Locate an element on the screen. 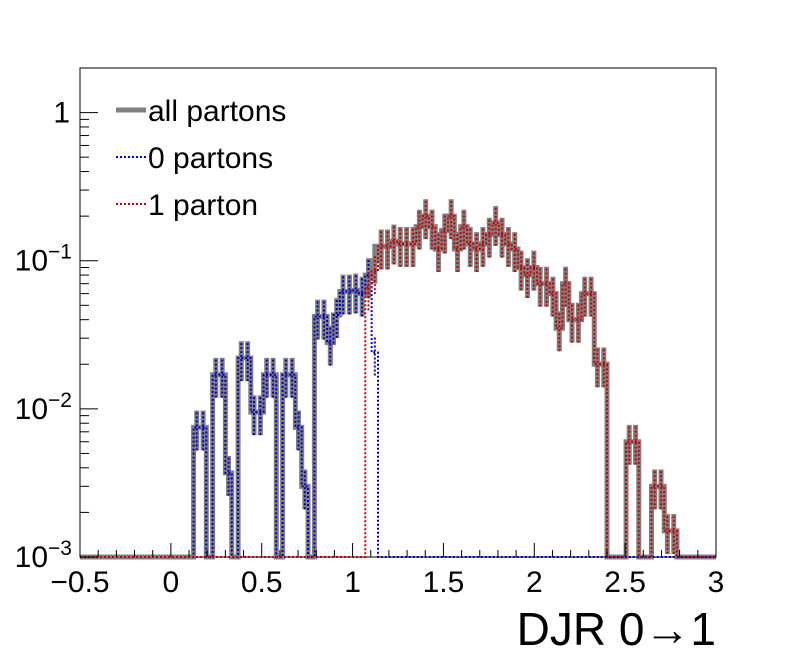 The height and width of the screenshot is (672, 796). x-tick-label: 0.5 is located at coordinates (262, 582).